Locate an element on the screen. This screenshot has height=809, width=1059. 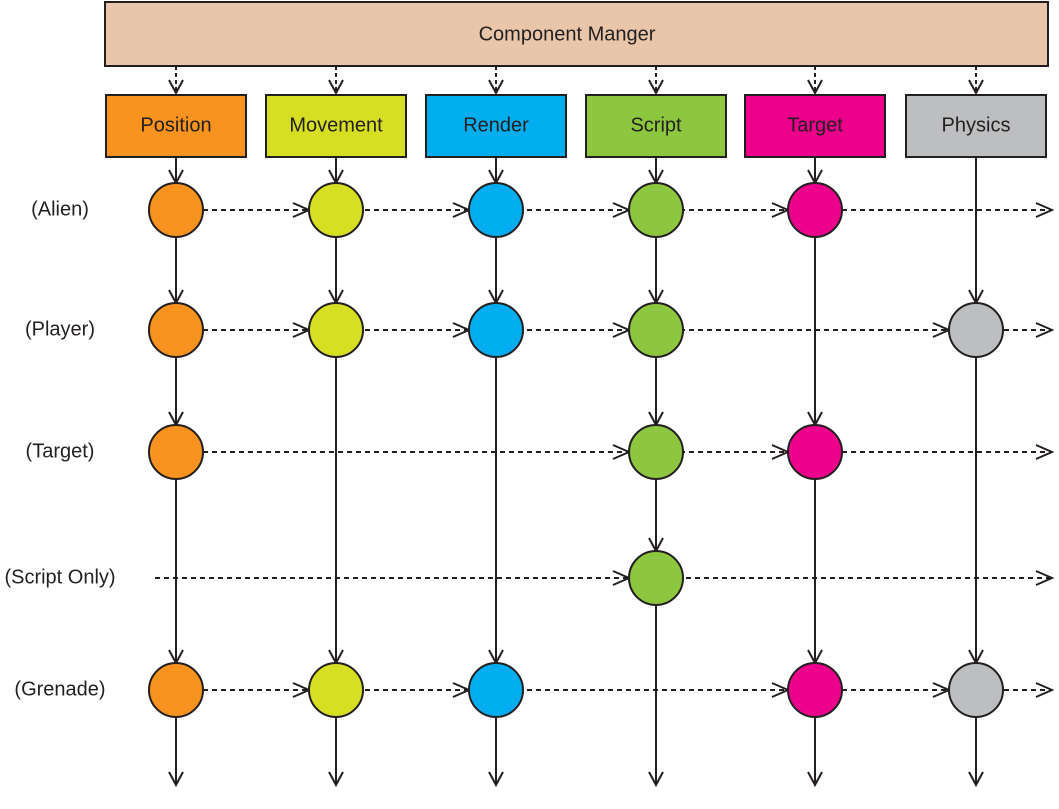
entity-label: (Player) is located at coordinates (60, 329).